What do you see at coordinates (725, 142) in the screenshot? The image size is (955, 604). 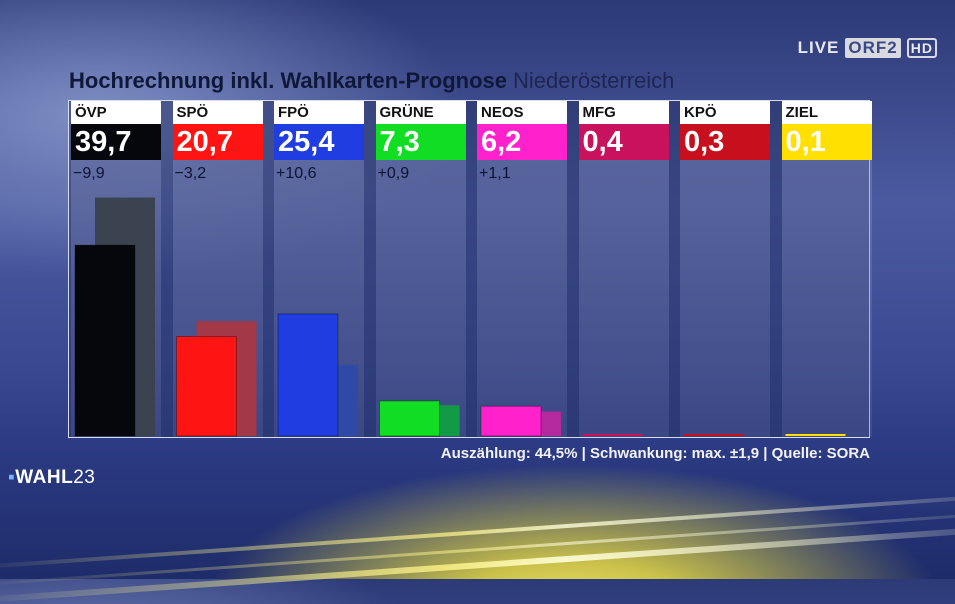 I see `party-value: 0,3` at bounding box center [725, 142].